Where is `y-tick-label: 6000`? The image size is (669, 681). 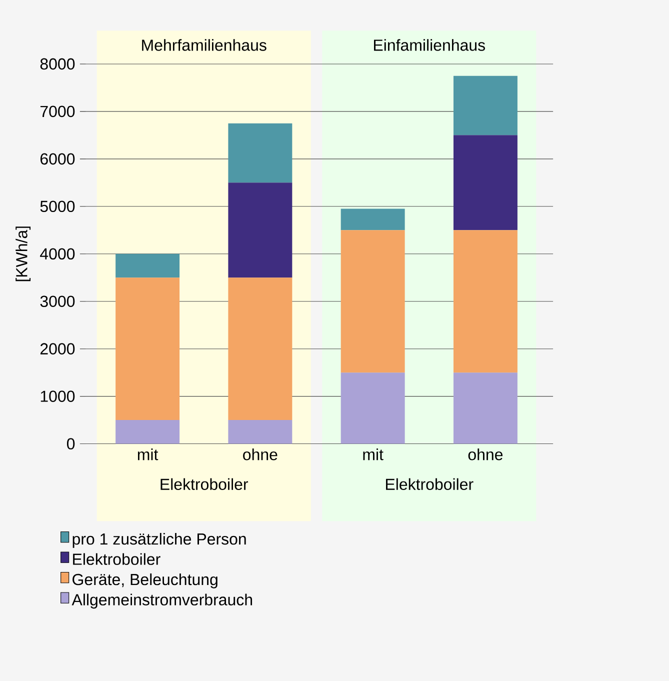 y-tick-label: 6000 is located at coordinates (57, 159).